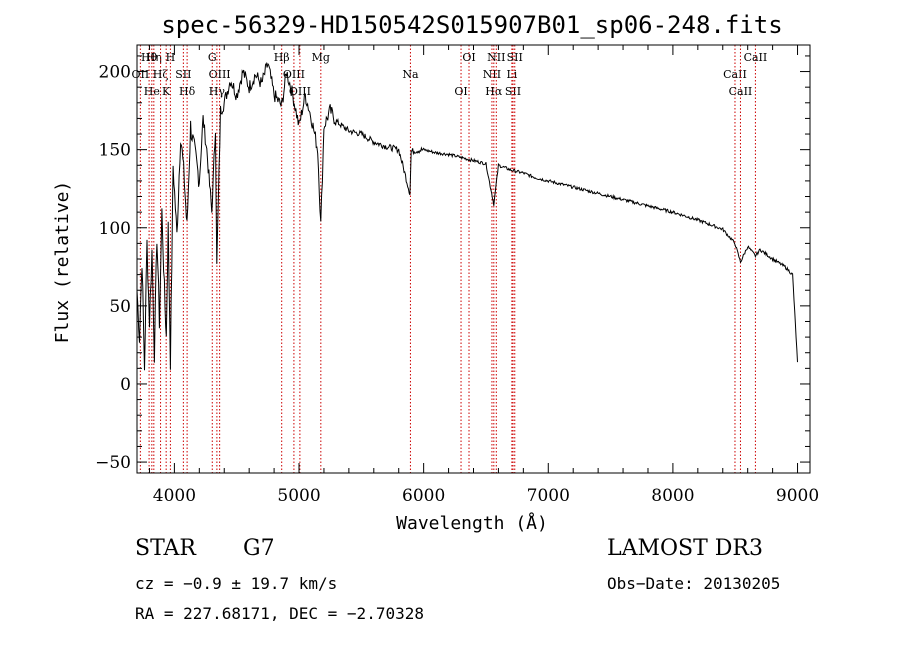 The height and width of the screenshot is (649, 900). What do you see at coordinates (472, 523) in the screenshot?
I see `x-axis-label: Wavelength (Å)` at bounding box center [472, 523].